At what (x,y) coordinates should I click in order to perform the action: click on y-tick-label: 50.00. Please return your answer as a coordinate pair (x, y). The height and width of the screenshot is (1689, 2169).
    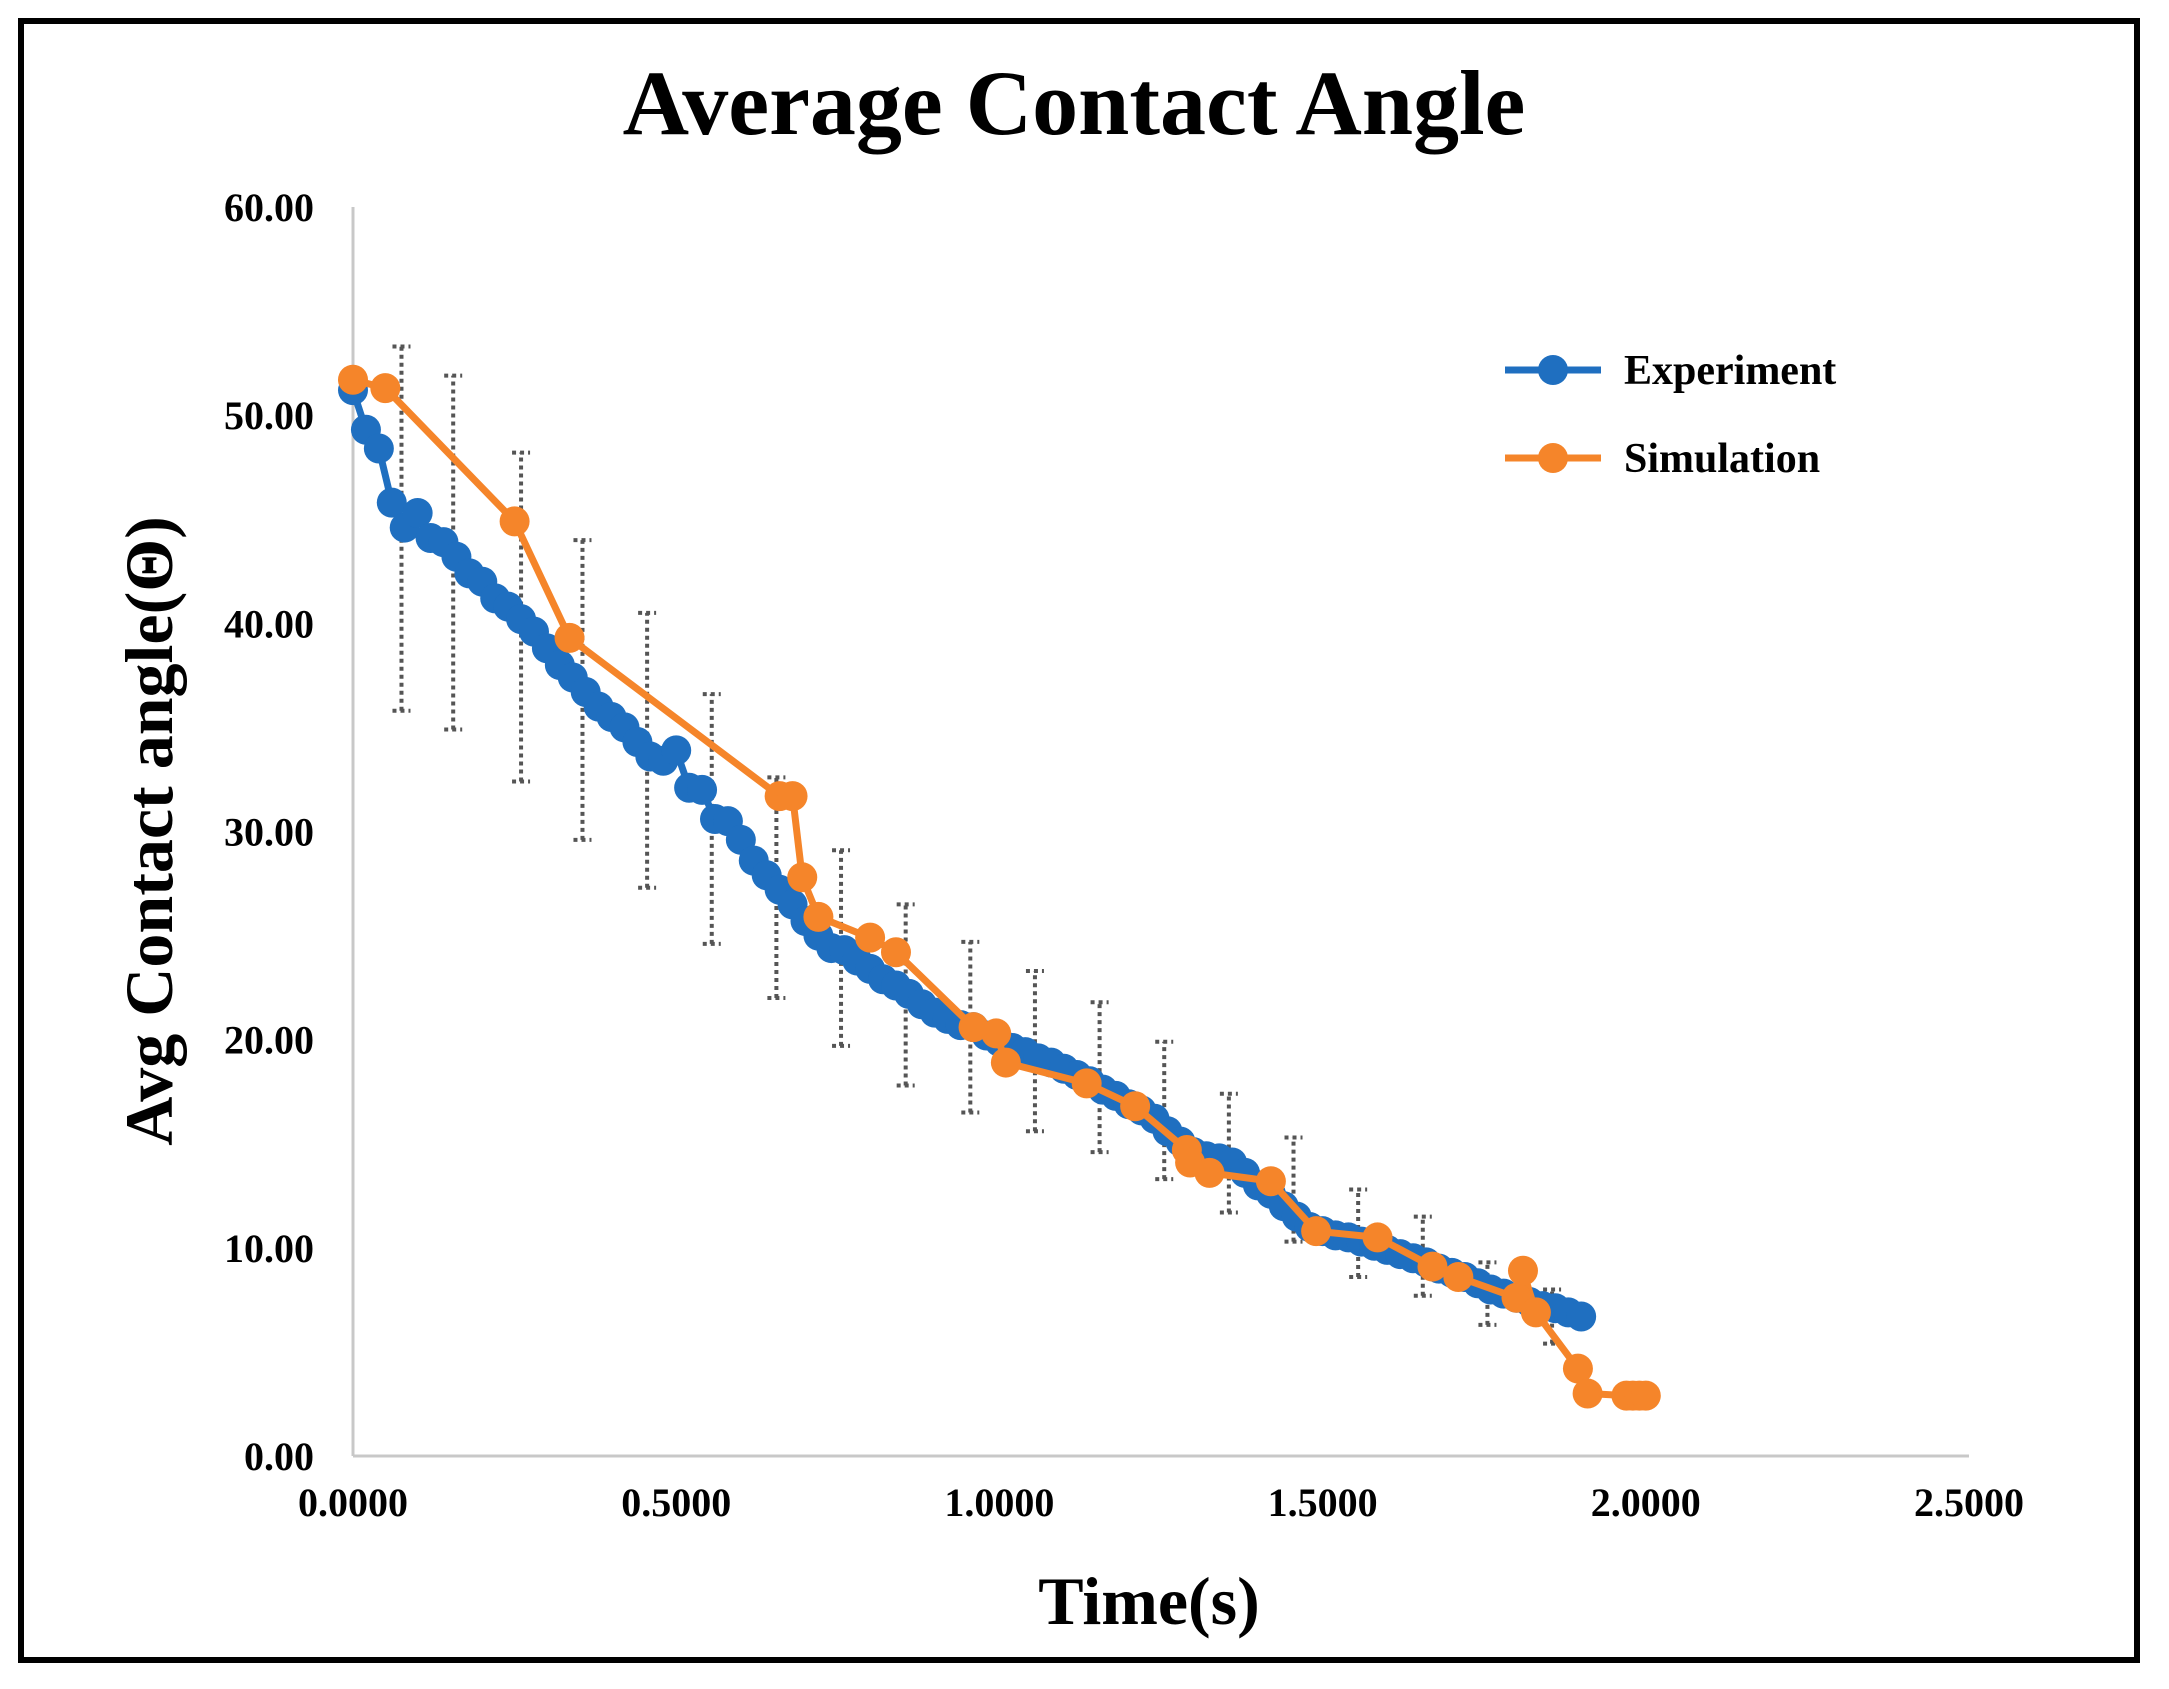
    Looking at the image, I should click on (269, 415).